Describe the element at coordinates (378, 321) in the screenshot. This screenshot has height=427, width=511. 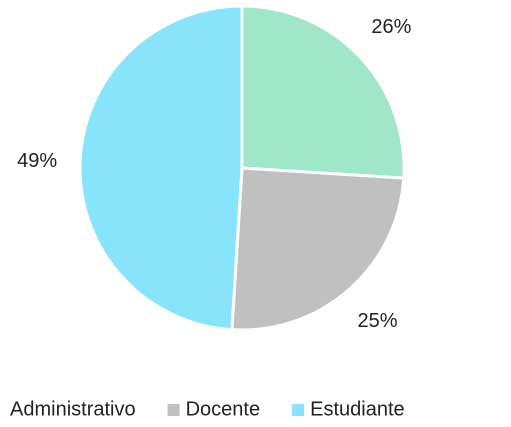
I see `data-label: 25%` at that location.